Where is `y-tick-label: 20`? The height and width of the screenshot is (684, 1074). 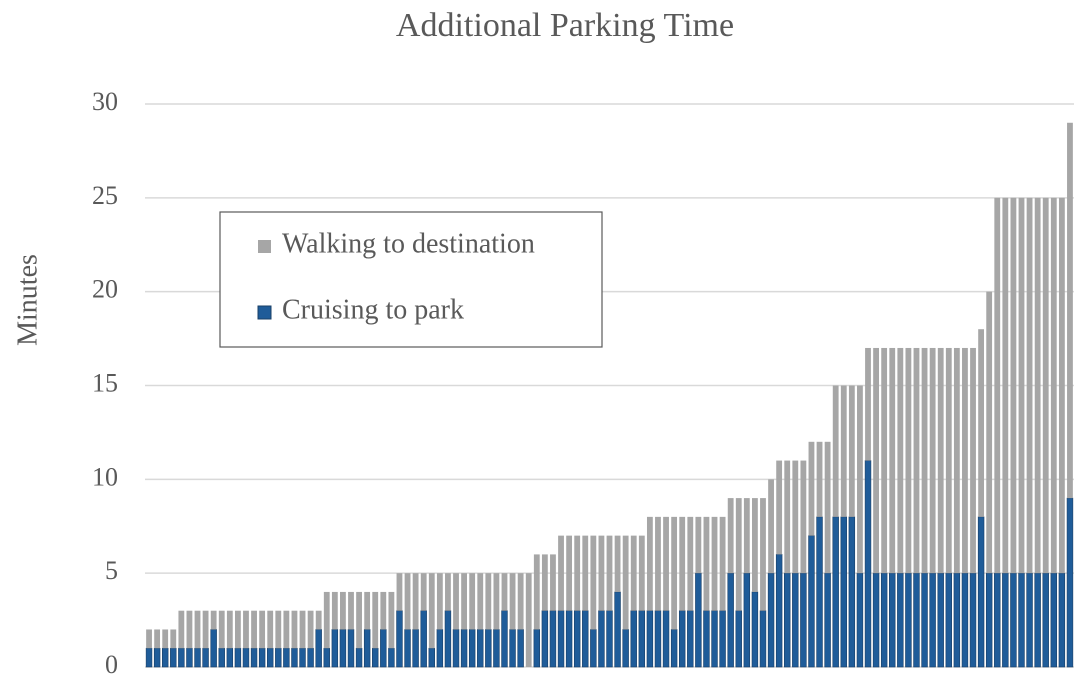 y-tick-label: 20 is located at coordinates (105, 289).